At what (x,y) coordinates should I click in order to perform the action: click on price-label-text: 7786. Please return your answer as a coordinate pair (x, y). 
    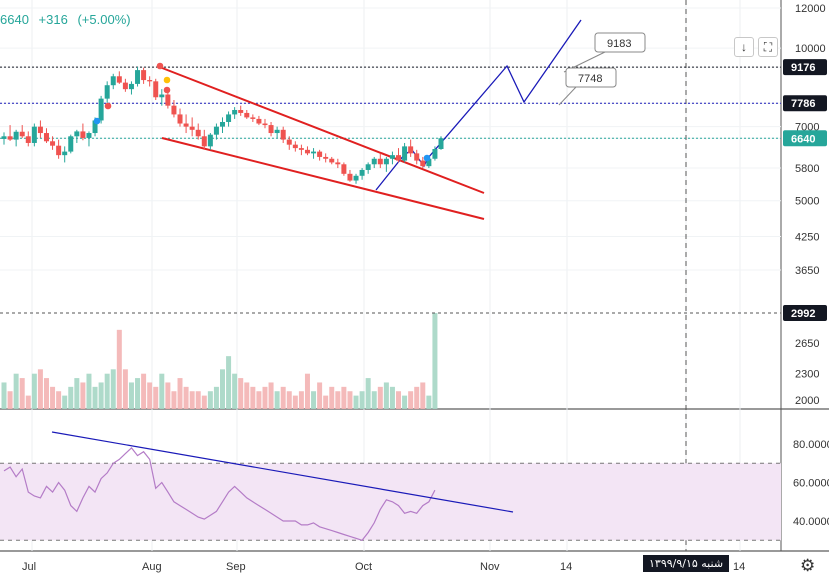
    Looking at the image, I should click on (803, 104).